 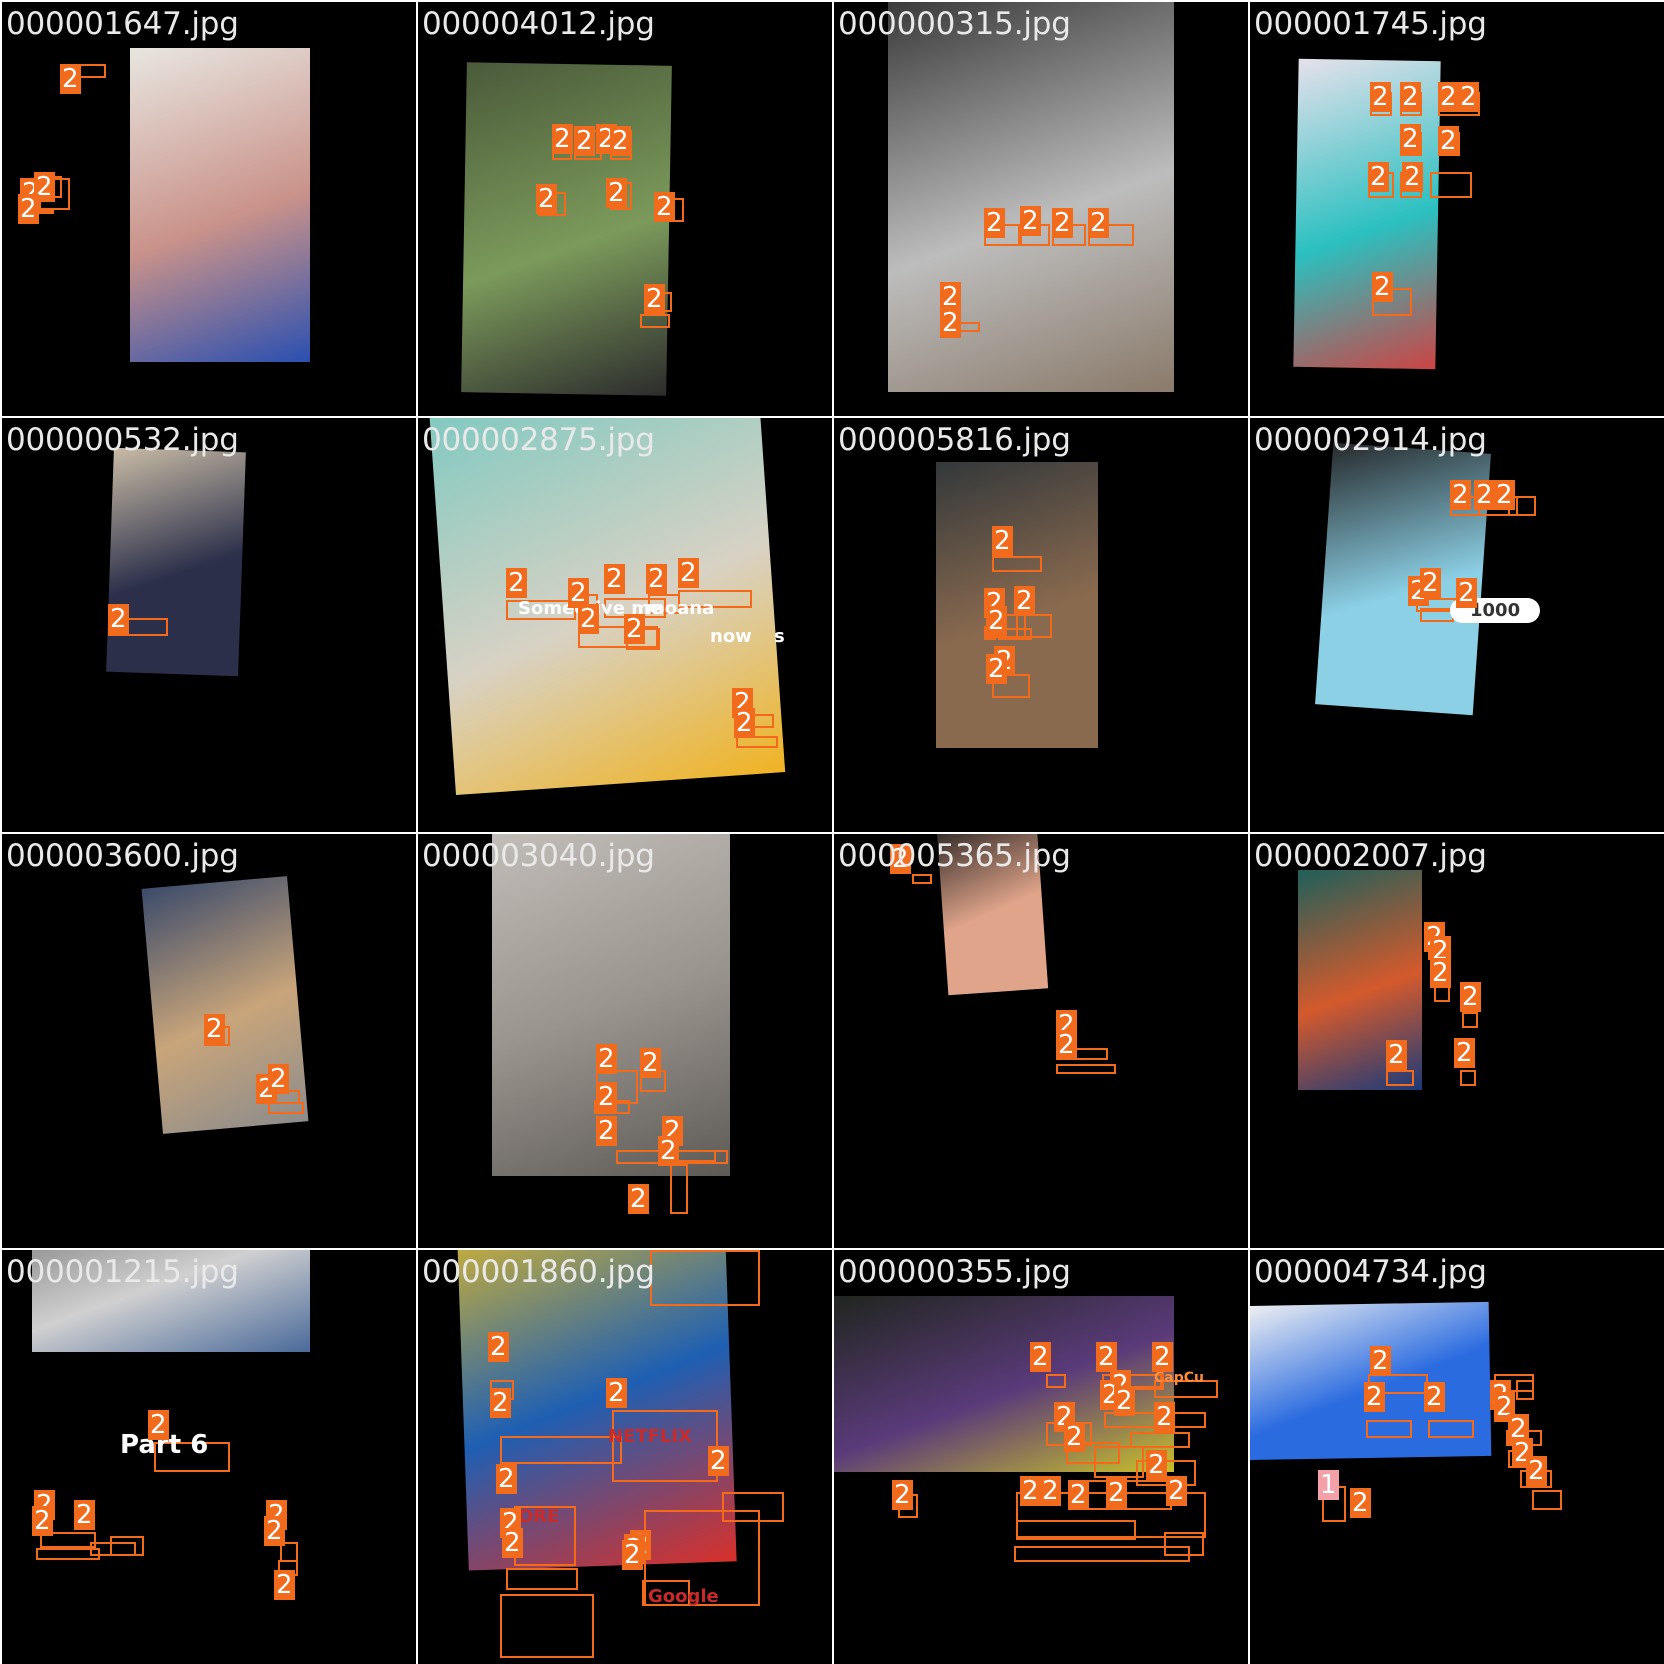 What do you see at coordinates (1041, 209) in the screenshot?
I see `image-tile: 2 2 2 2 2 2 000000315.jpg` at bounding box center [1041, 209].